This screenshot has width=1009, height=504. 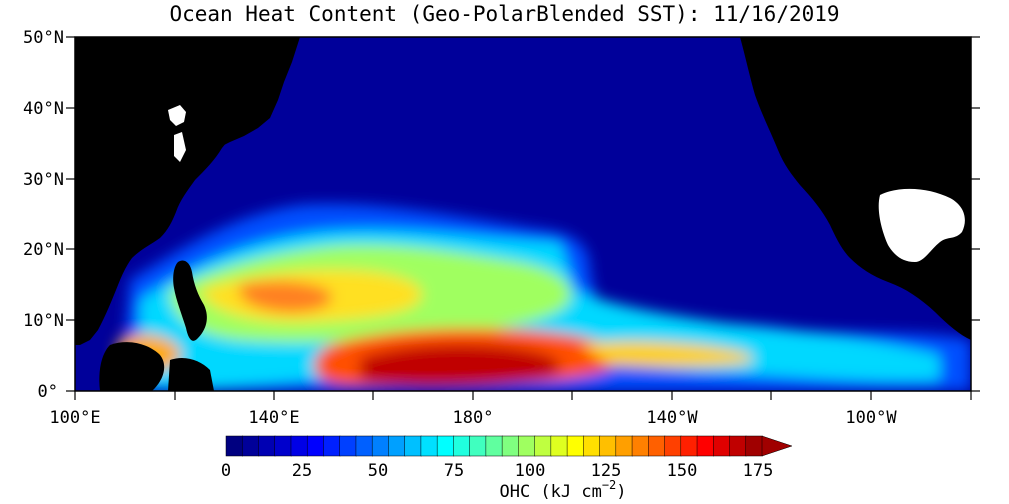 What do you see at coordinates (921, 225) in the screenshot?
I see `land-gulf-mask` at bounding box center [921, 225].